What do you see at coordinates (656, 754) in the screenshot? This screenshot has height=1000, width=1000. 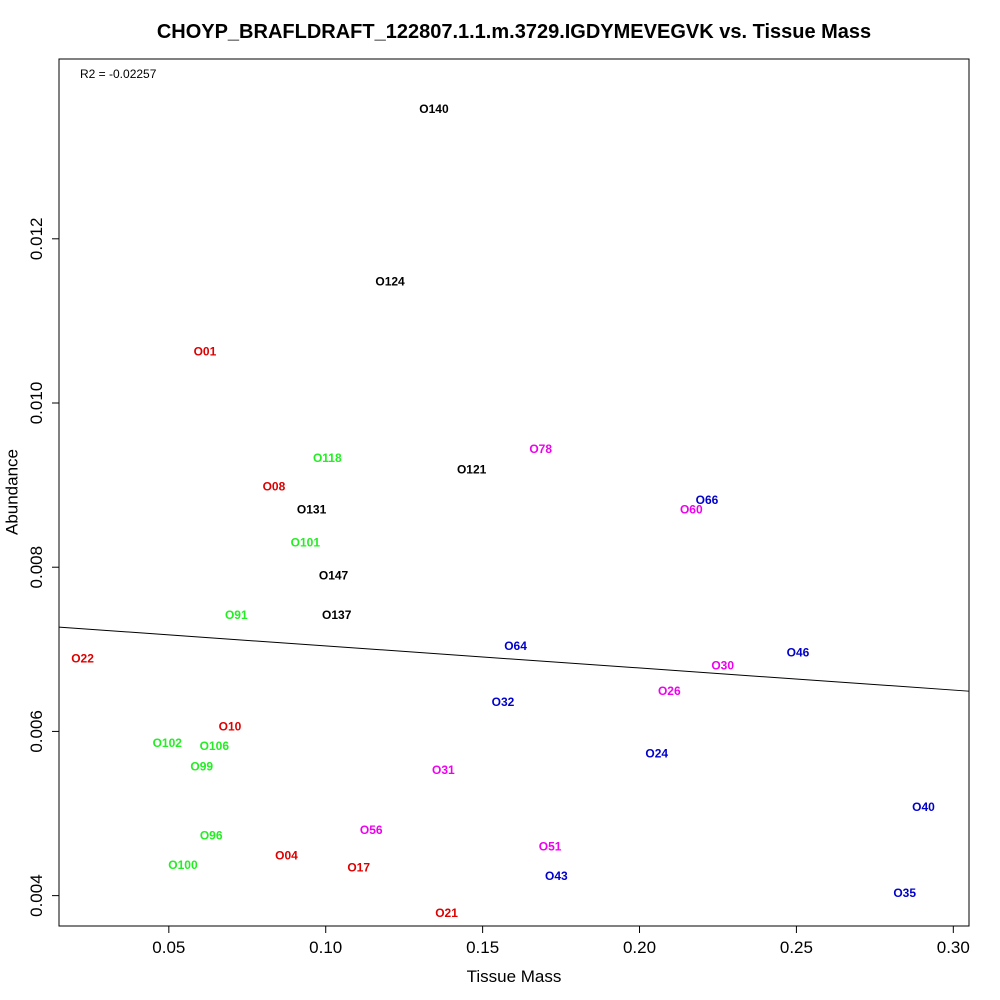 I see `data-point-label: O24` at bounding box center [656, 754].